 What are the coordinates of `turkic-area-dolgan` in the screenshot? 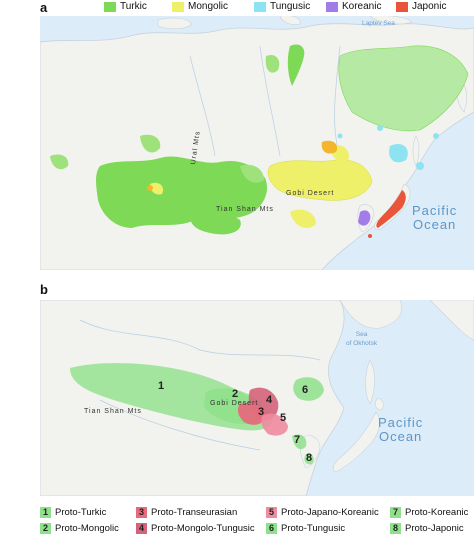 It's located at (296, 65).